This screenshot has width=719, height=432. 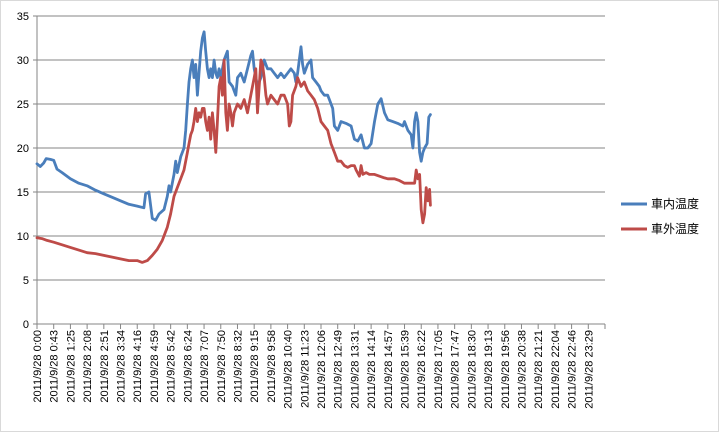 I want to click on x-tick-label: 2011/9/28 5:42, so click(x=172, y=366).